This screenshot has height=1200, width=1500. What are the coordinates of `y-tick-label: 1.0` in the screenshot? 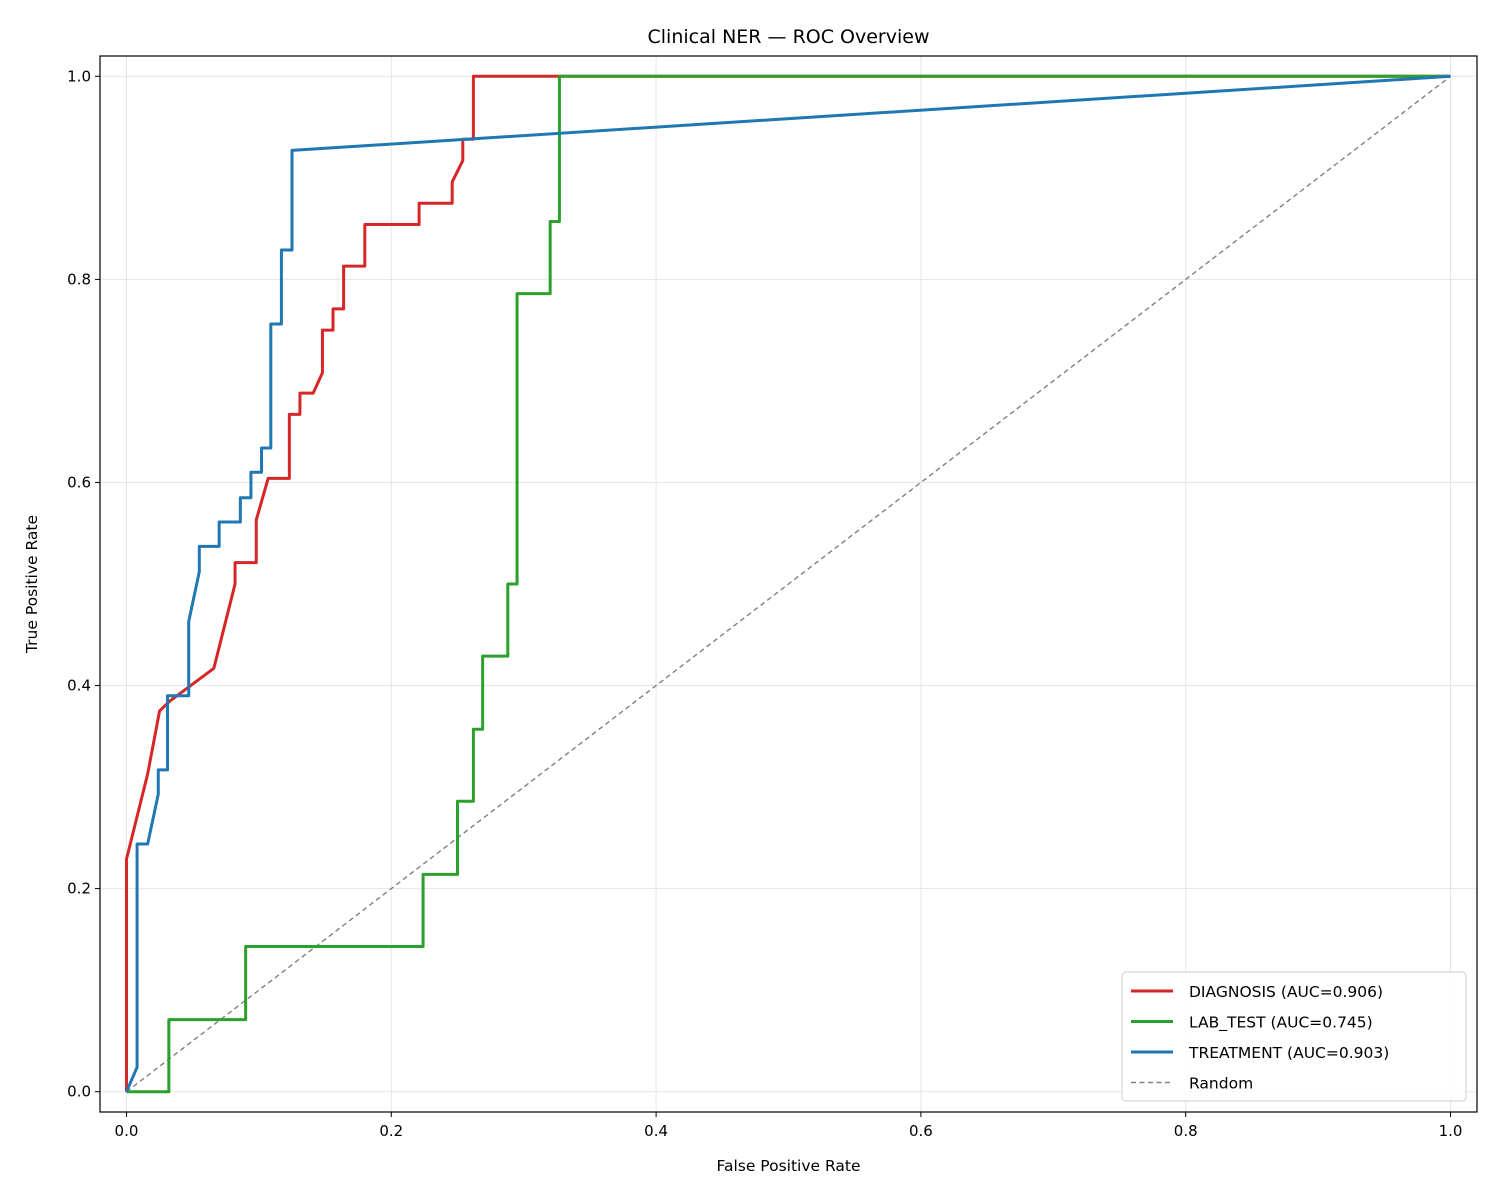 It's located at (79, 76).